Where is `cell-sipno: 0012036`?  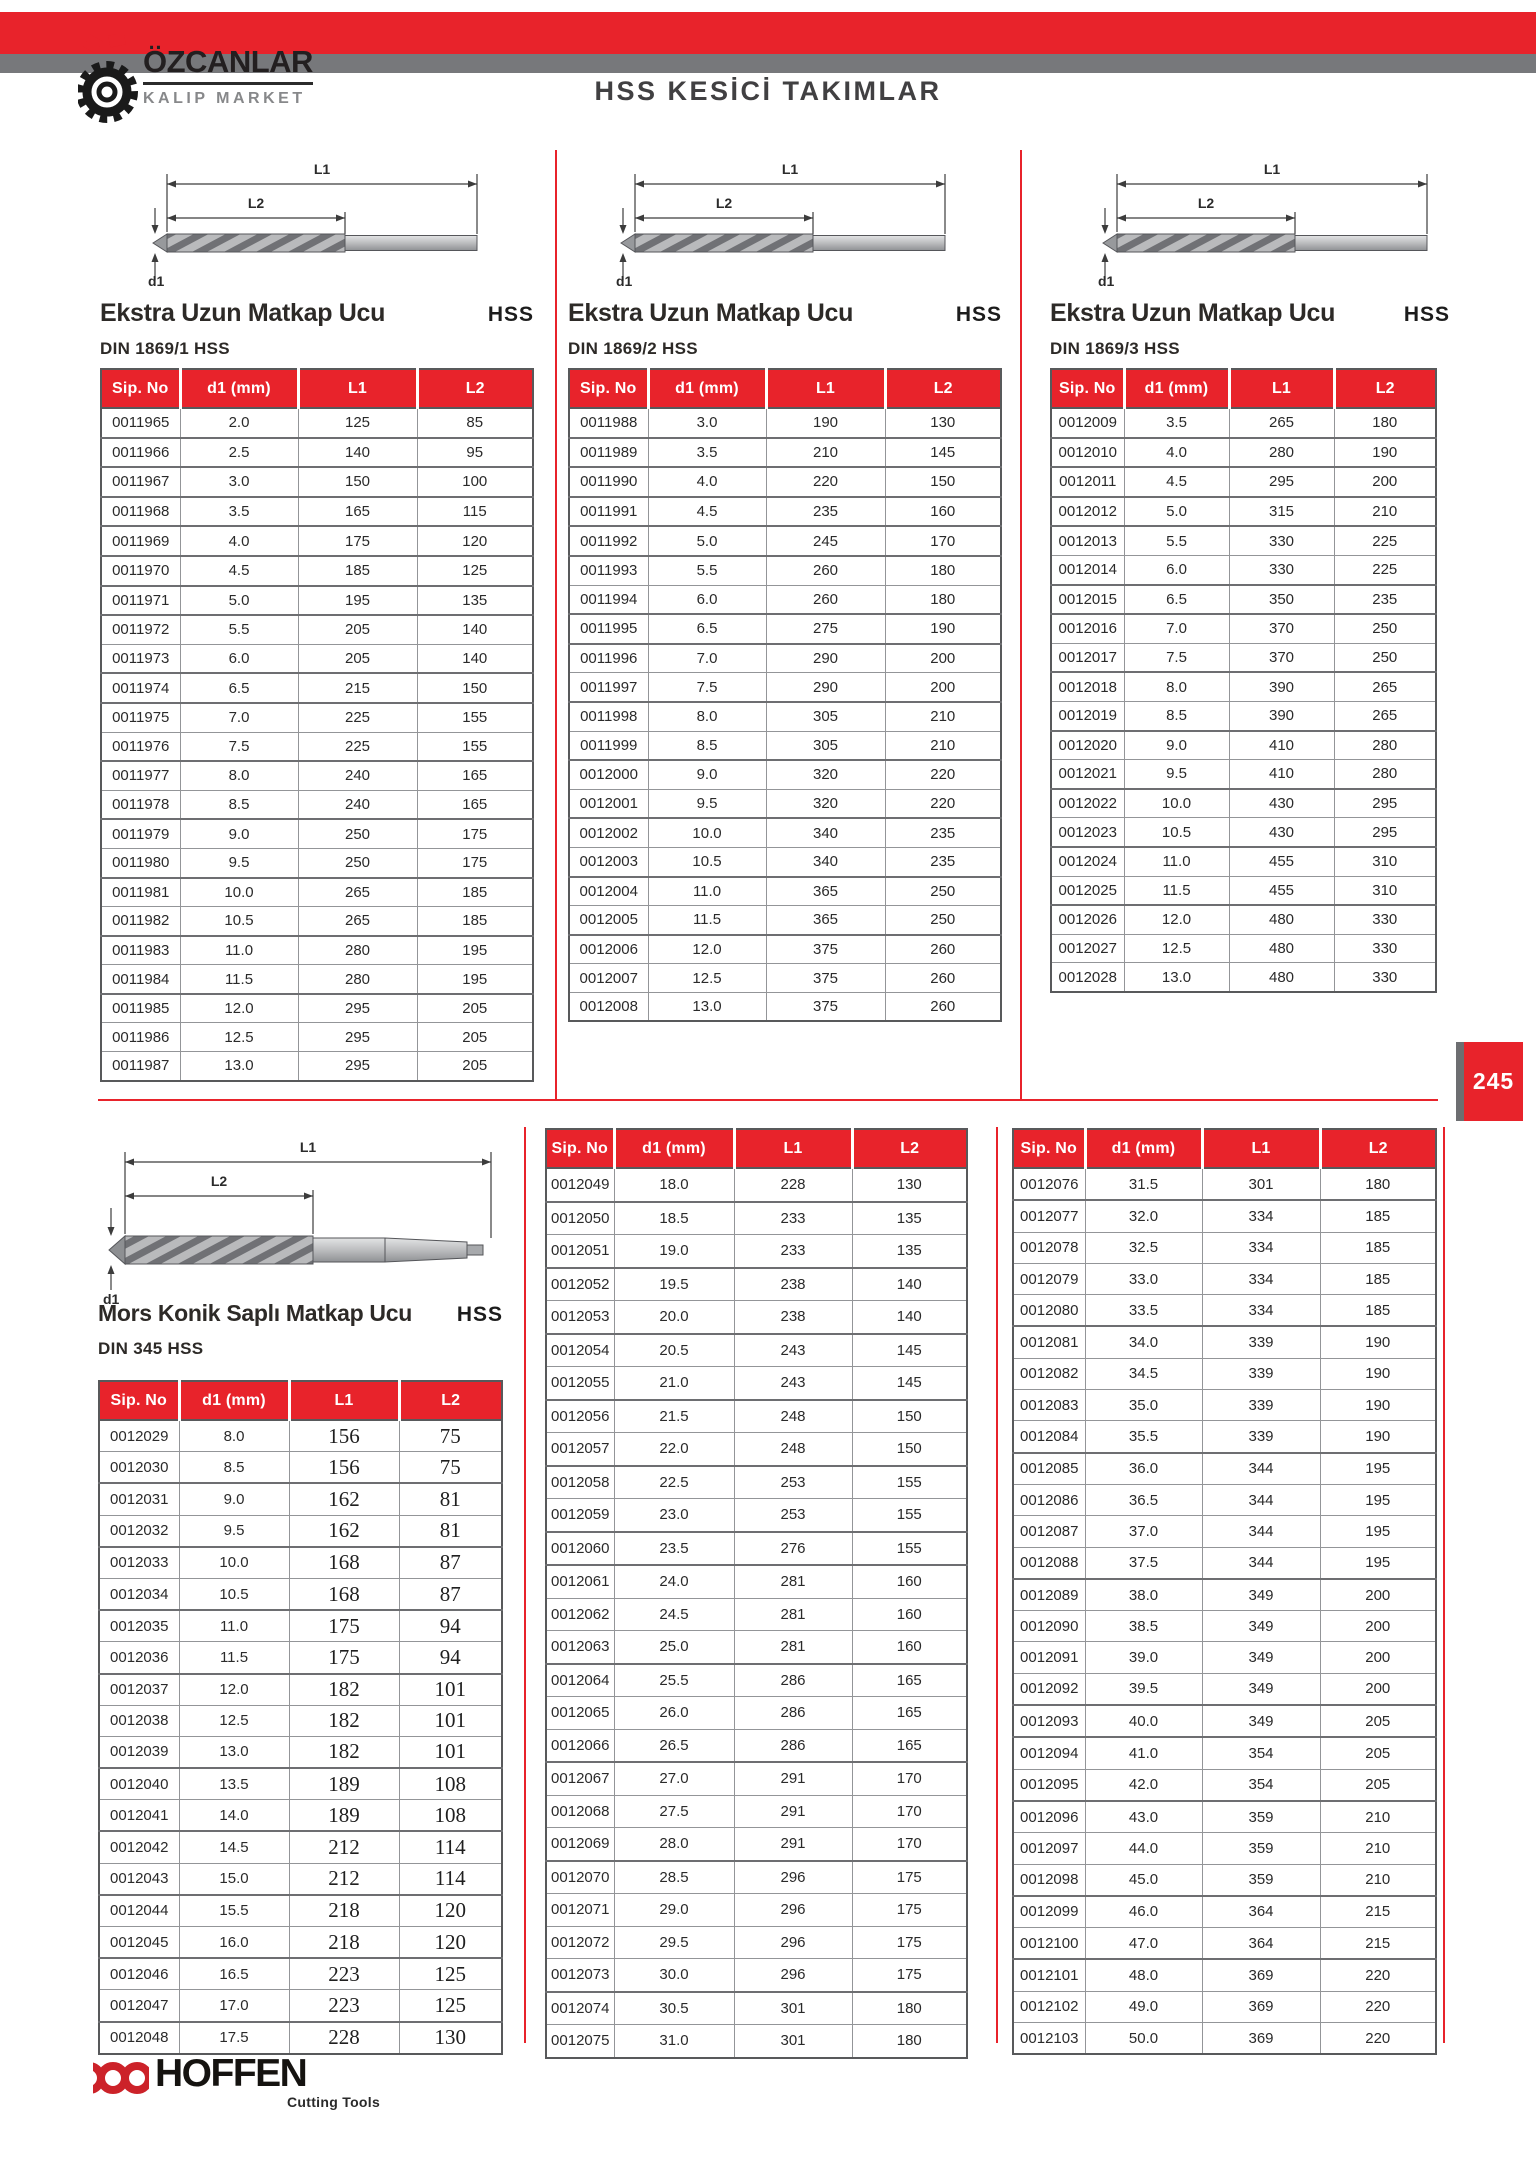 cell-sipno: 0012036 is located at coordinates (139, 1657).